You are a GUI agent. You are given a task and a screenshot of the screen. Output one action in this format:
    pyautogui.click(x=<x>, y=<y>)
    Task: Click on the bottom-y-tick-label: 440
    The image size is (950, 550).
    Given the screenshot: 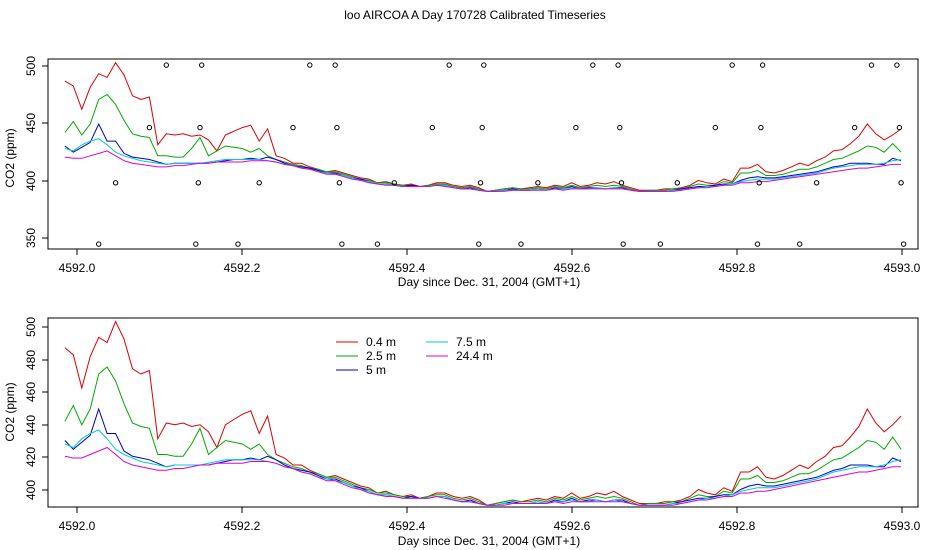 What is the action you would take?
    pyautogui.click(x=31, y=425)
    